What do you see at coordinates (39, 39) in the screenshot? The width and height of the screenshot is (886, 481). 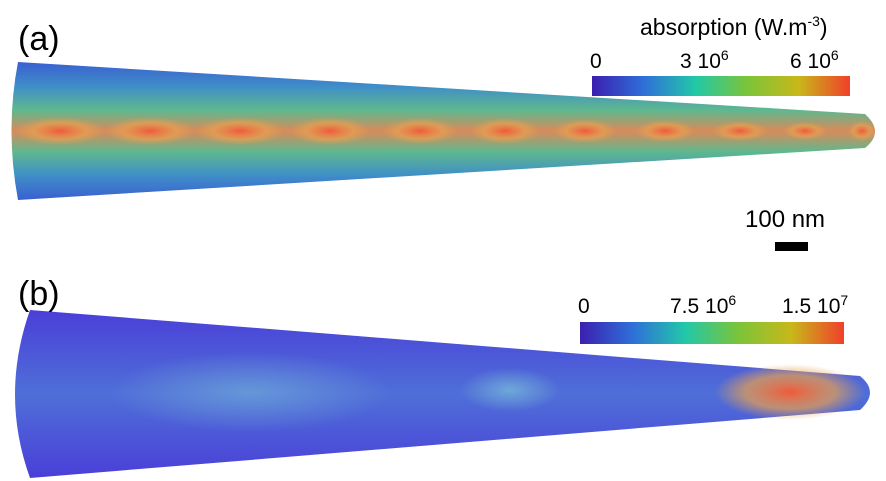 I see `panel-label: (a)` at bounding box center [39, 39].